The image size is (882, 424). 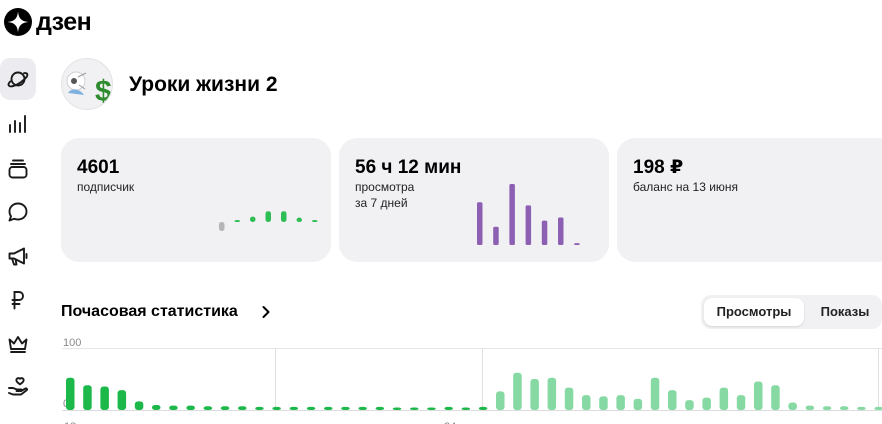 What do you see at coordinates (754, 312) in the screenshot?
I see `tab-views: Просмотры` at bounding box center [754, 312].